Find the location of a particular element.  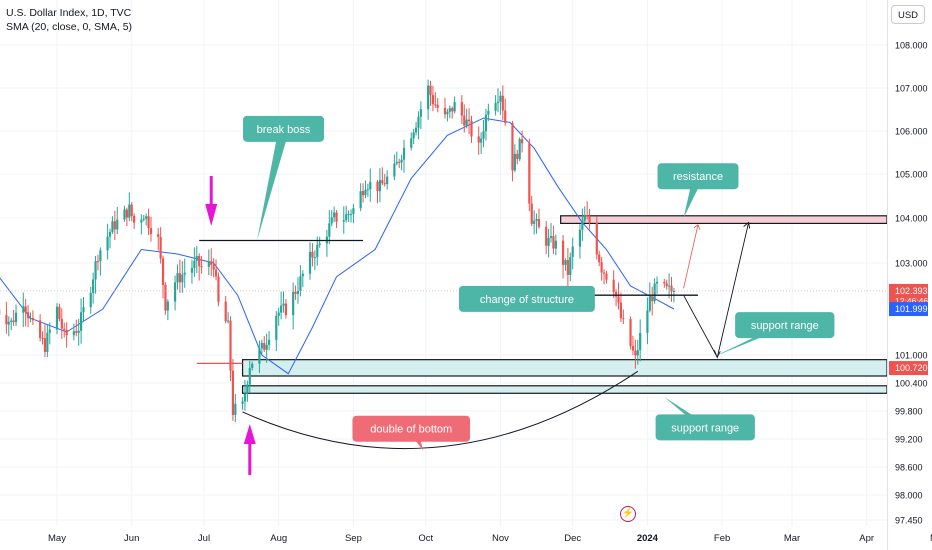

time-axis: May Jun Jul Aug Sep Oct Nov Dec 2024 Feb Mar Apr May is located at coordinates (490, 538).